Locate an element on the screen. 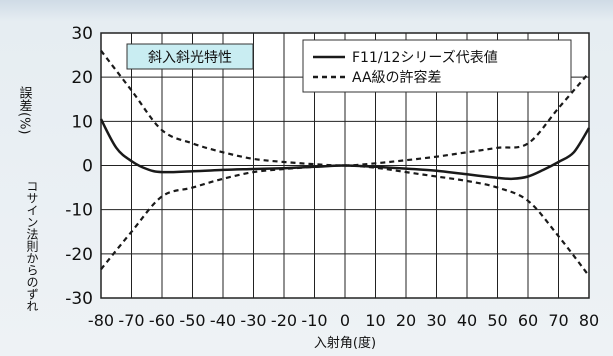 The height and width of the screenshot is (356, 613). chart-title-box is located at coordinates (190, 56).